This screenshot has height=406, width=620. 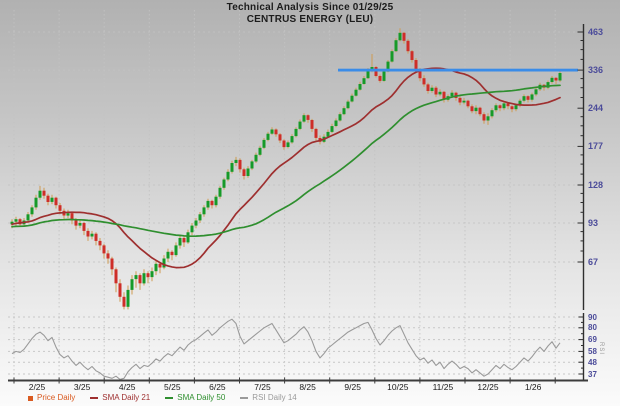 What do you see at coordinates (30, 398) in the screenshot?
I see `legend-square-marker` at bounding box center [30, 398].